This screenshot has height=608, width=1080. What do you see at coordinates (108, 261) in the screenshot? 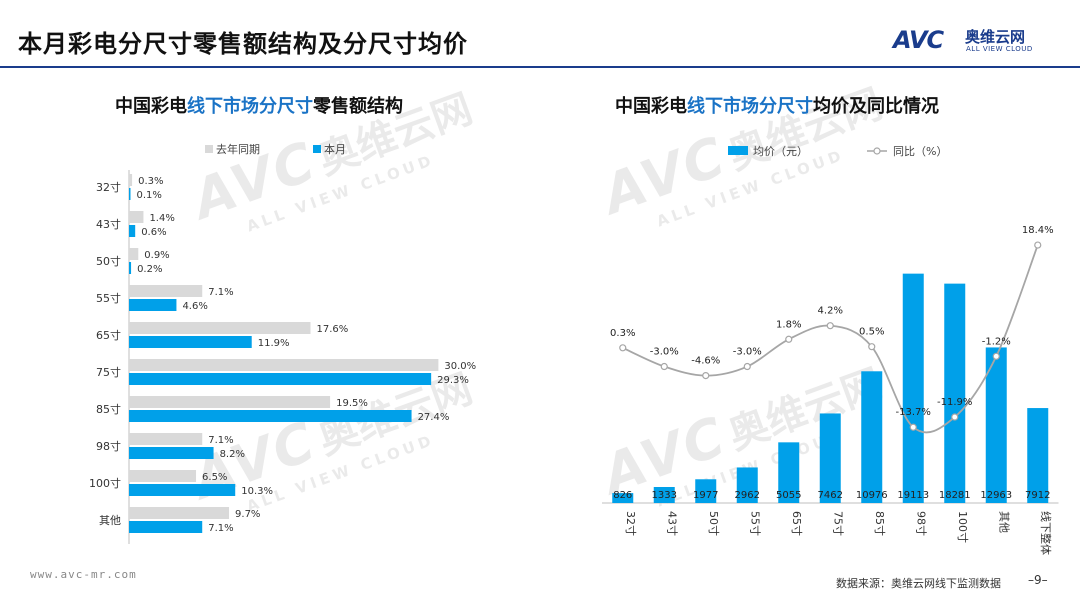
I see `y-tick-label: 50寸` at bounding box center [108, 261].